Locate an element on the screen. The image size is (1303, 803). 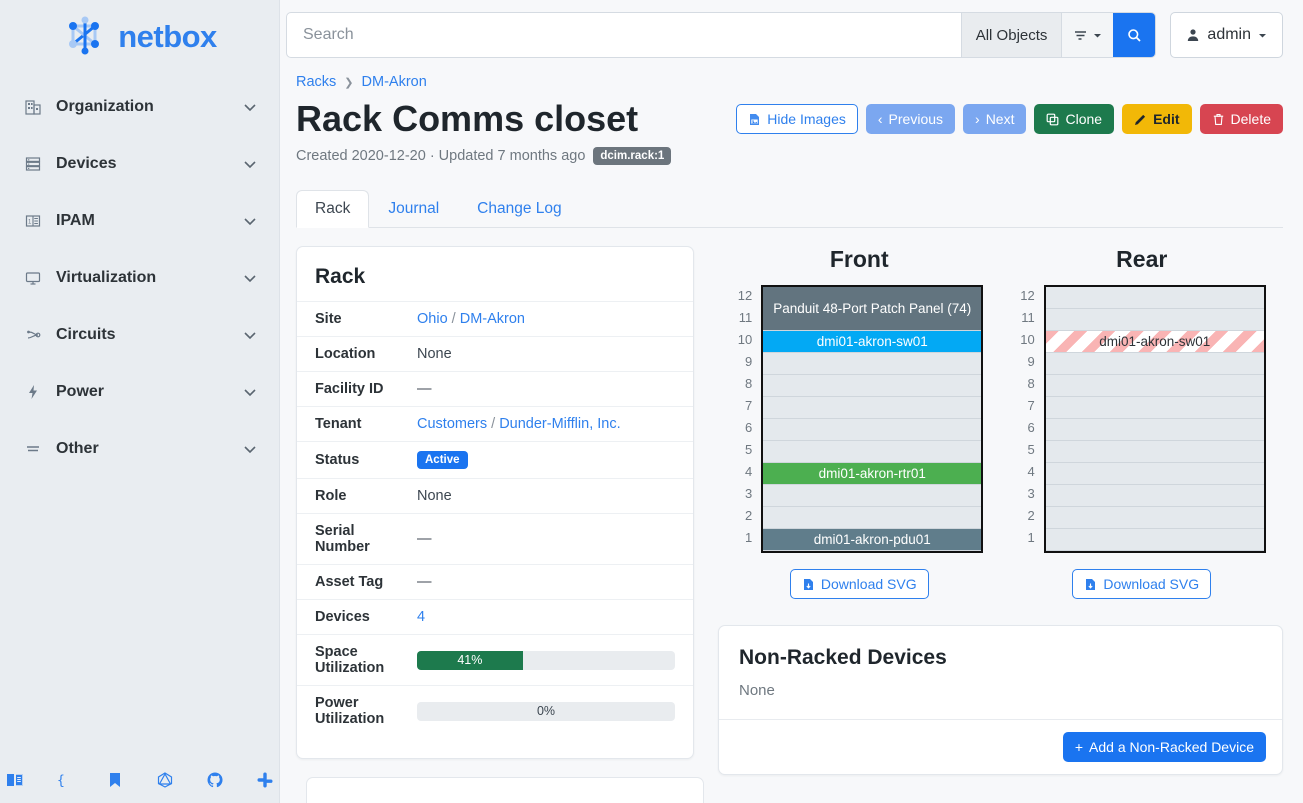
unit-number: 5 is located at coordinates (749, 450).